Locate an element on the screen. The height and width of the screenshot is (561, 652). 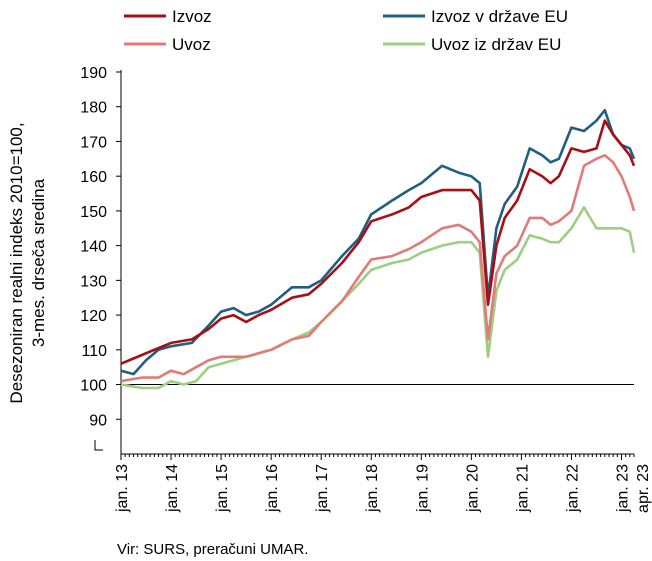
y-tick-label: 160 is located at coordinates (93, 177).